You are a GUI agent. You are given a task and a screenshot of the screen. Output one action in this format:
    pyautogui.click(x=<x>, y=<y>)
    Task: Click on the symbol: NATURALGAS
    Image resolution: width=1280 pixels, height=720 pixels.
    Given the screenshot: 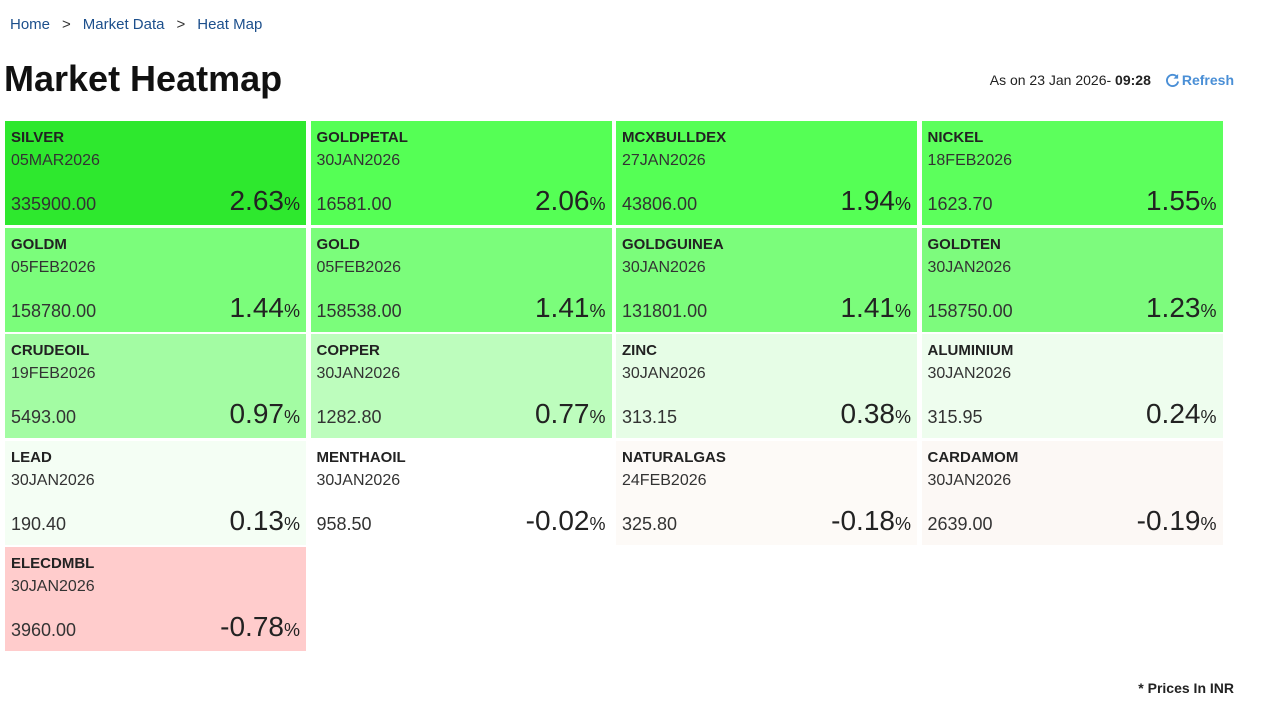 What is the action you would take?
    pyautogui.click(x=674, y=457)
    